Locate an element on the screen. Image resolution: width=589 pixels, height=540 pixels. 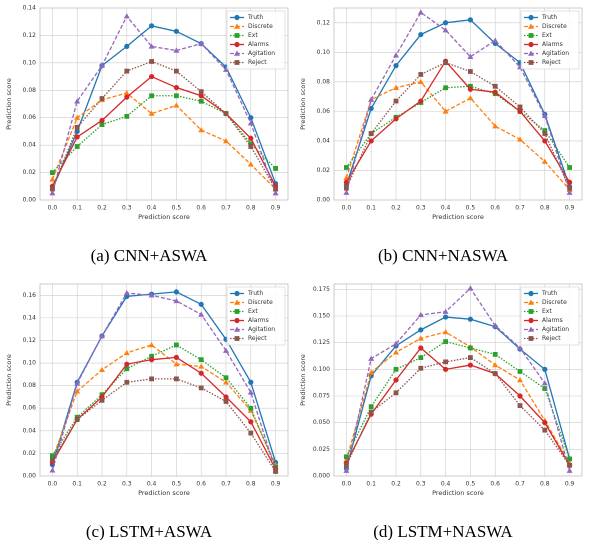
y-tick-label: 0.12 is located at coordinates (30, 340).